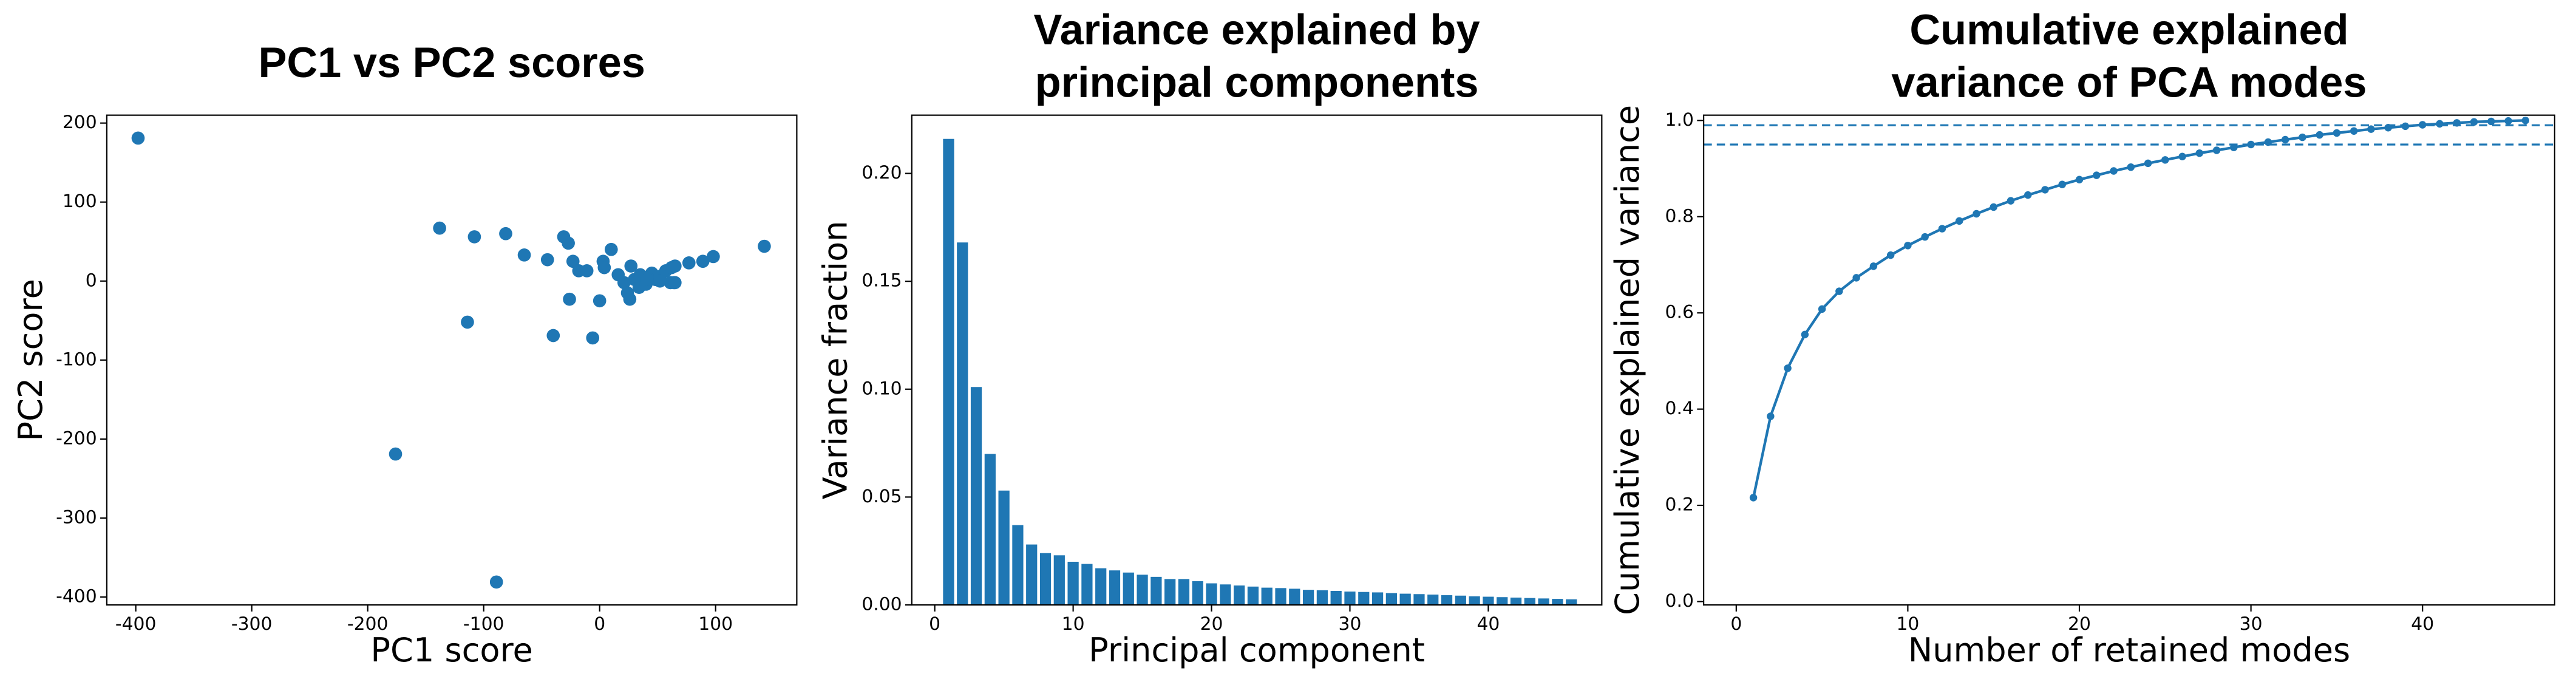 The image size is (2576, 679). I want to click on x-tick-label: 10, so click(1073, 624).